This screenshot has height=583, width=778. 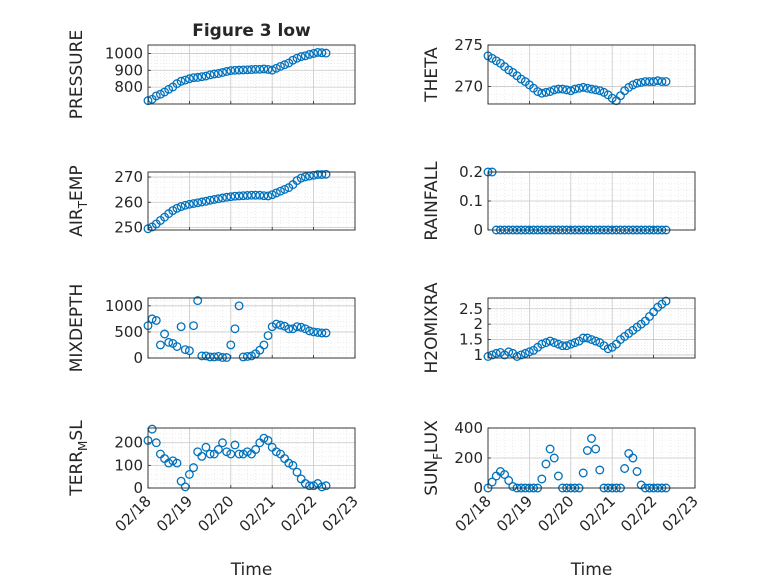 I want to click on subplot-air: 250 260 270 AIRTEMP, so click(x=211, y=201).